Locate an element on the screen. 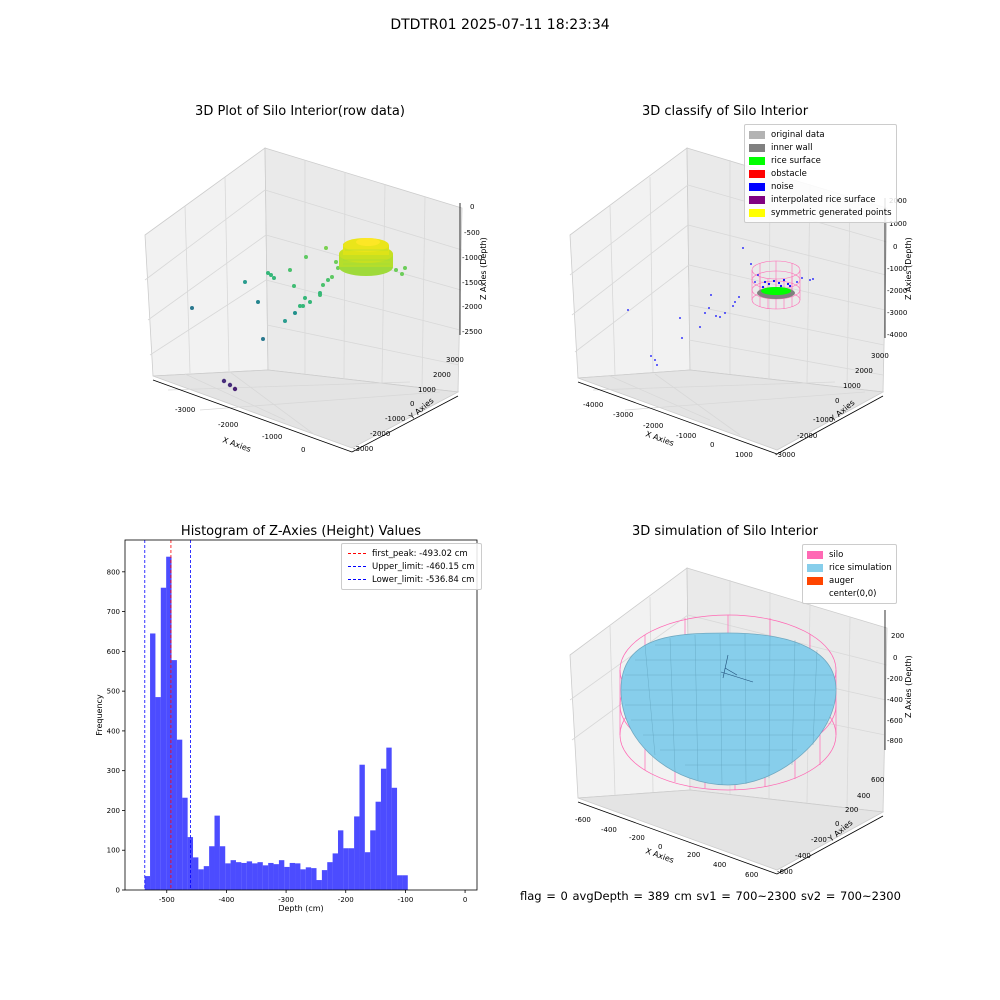 The width and height of the screenshot is (1000, 1000). classify-z-tick: 0 is located at coordinates (895, 247).